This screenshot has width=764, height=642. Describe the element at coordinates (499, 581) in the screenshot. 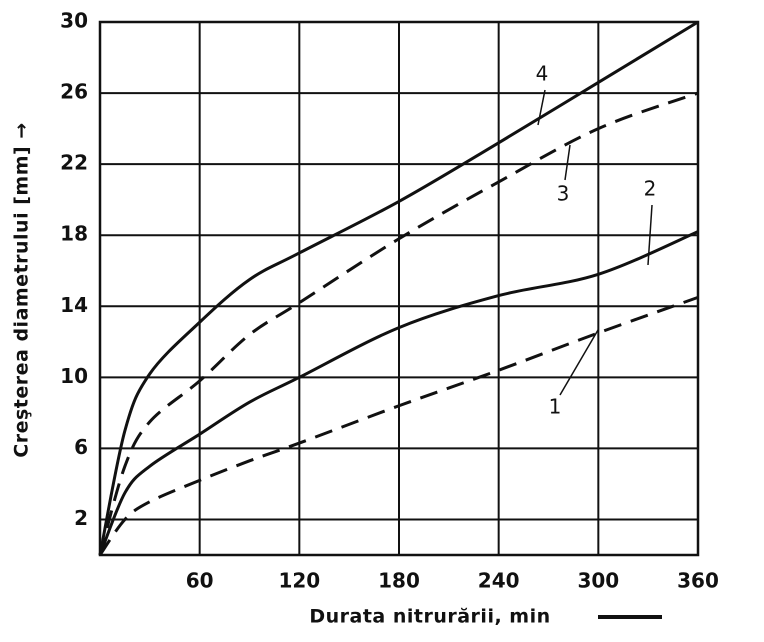

I see `x-tick-label: 240` at that location.